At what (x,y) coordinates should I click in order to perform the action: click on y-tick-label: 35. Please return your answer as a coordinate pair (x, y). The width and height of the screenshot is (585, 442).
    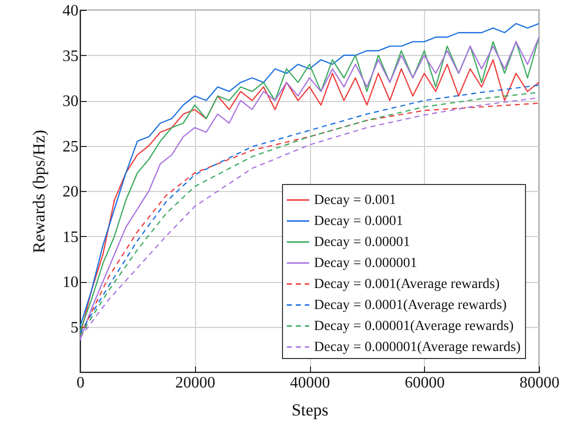
    Looking at the image, I should click on (70, 56).